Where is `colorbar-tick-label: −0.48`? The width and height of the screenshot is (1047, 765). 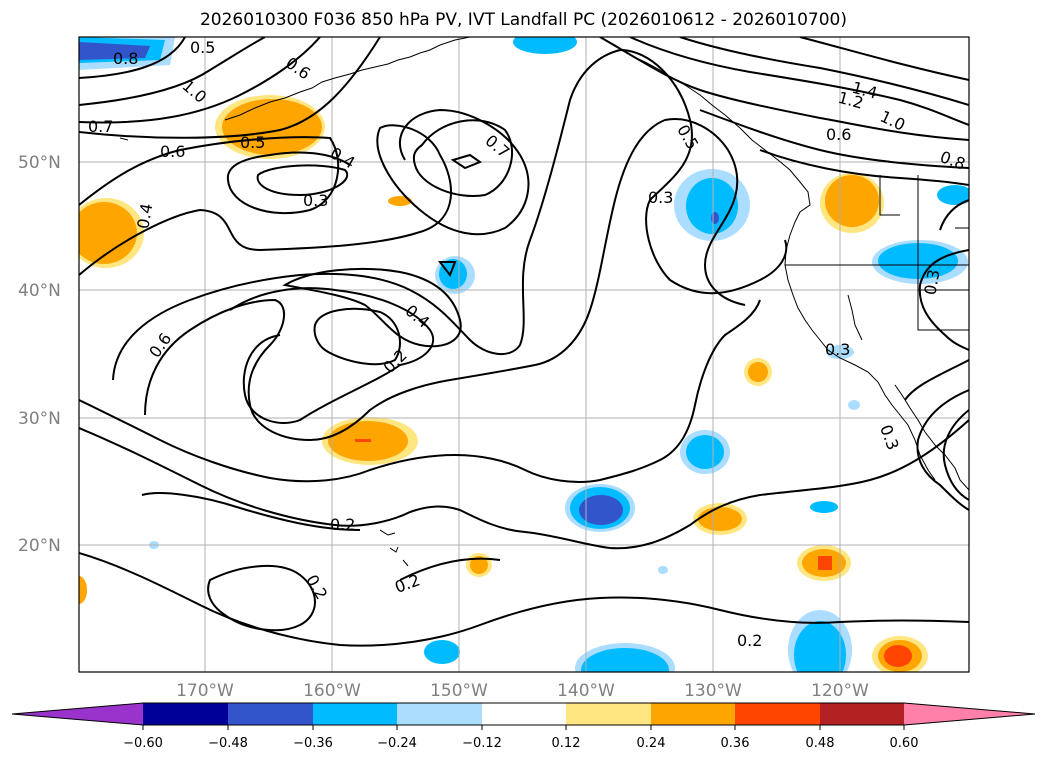 colorbar-tick-label: −0.48 is located at coordinates (228, 743).